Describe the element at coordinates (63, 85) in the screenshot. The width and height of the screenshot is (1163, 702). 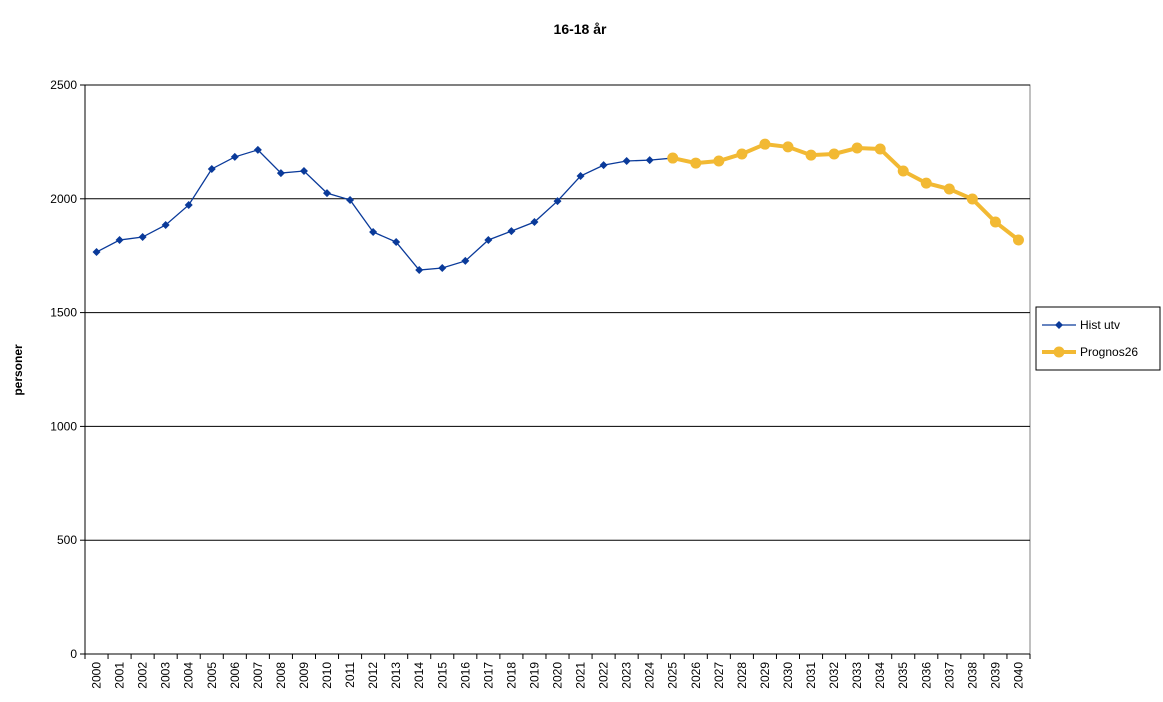
I see `y-tick-label: 2500` at that location.